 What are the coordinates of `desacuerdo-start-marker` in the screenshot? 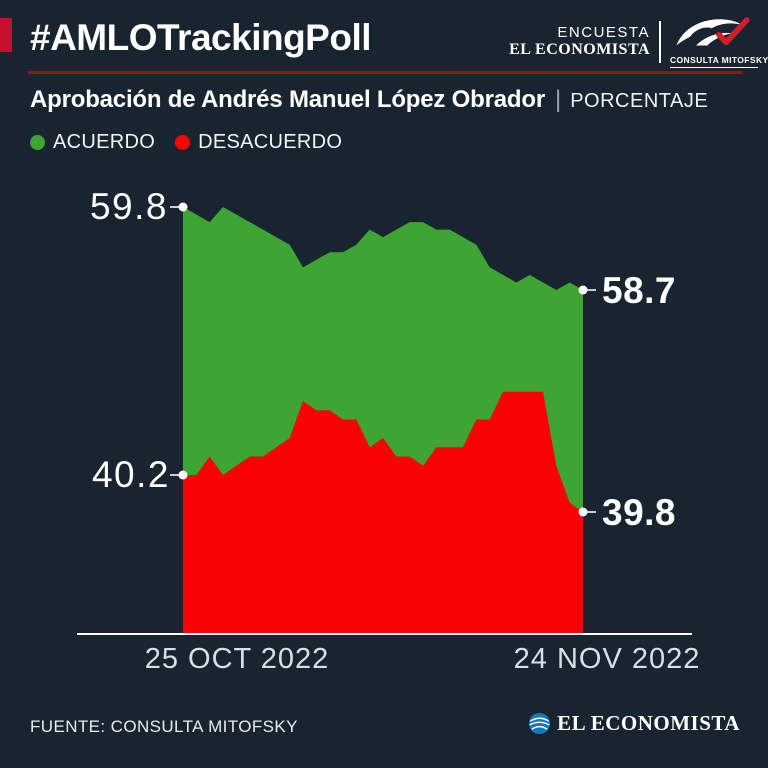 It's located at (183, 475).